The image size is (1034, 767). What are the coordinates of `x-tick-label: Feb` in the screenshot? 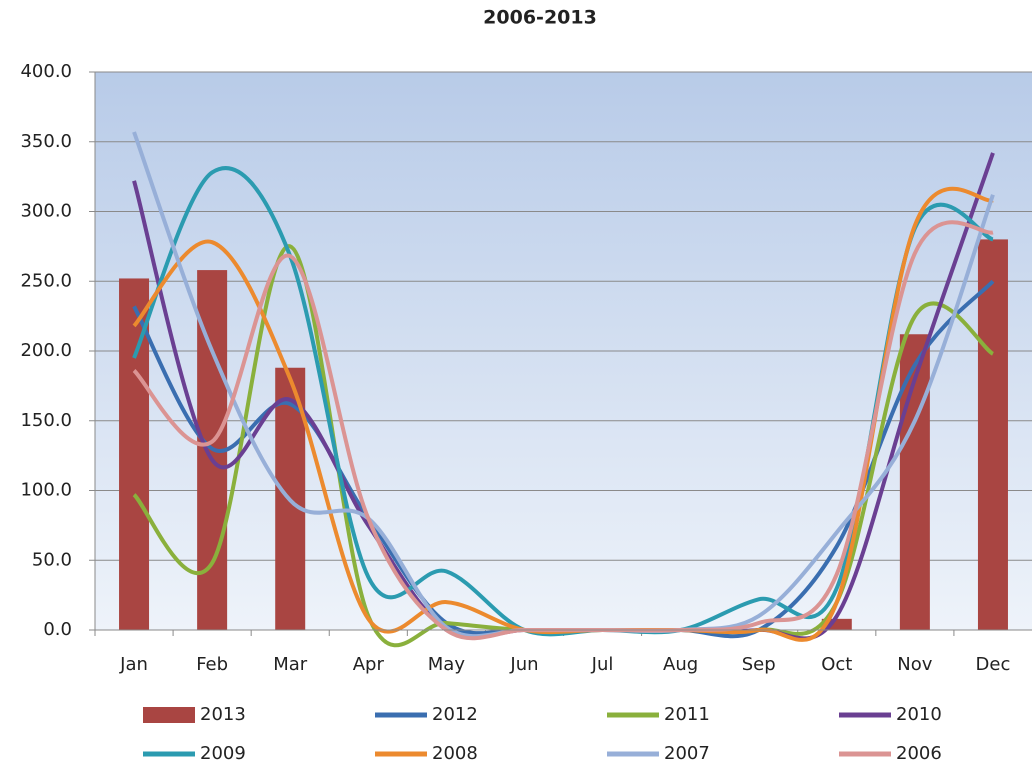 It's located at (212, 664).